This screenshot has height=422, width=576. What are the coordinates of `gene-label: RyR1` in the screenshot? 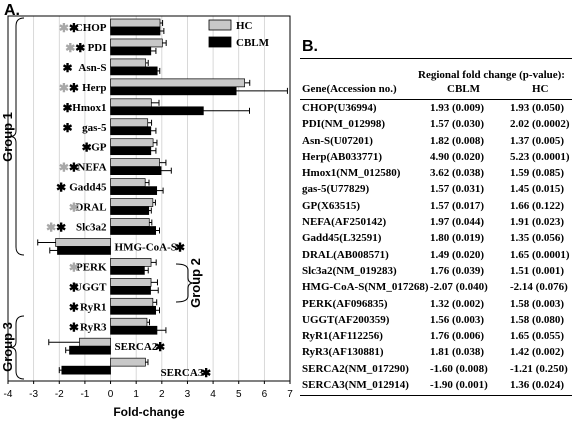 It's located at (93, 307).